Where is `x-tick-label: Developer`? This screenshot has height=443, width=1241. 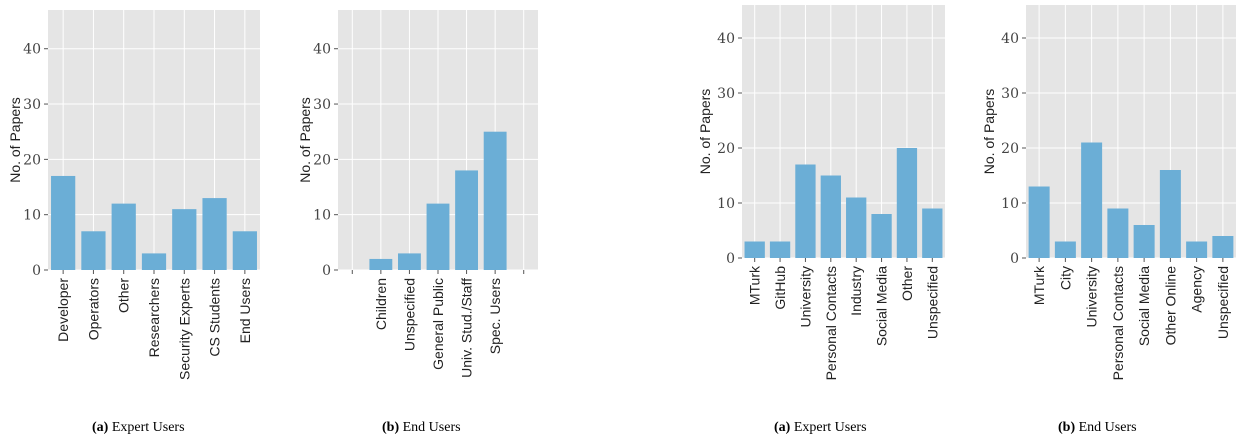 x-tick-label: Developer is located at coordinates (63, 310).